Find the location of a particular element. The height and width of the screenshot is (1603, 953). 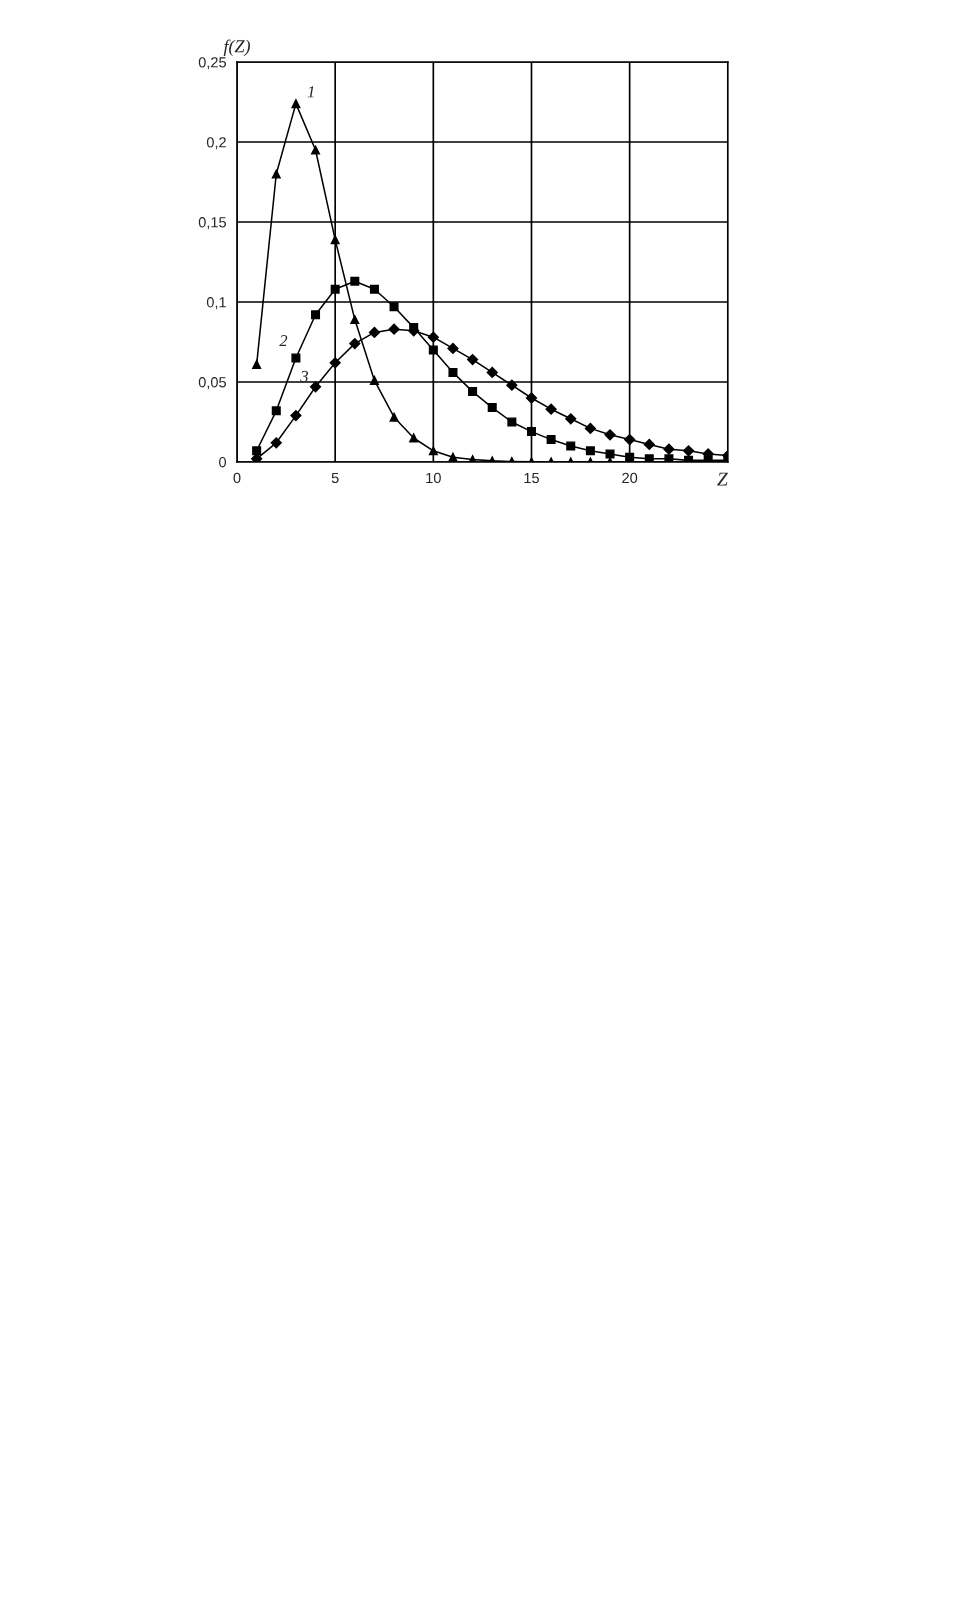

y-axis-title: f(Z) is located at coordinates (236, 48).